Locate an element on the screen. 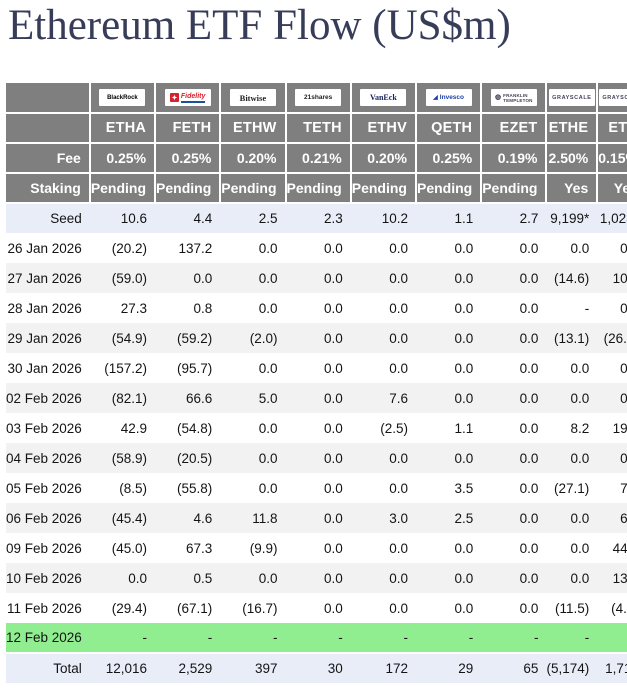  provider-logo-text: BlackRock is located at coordinates (122, 97).